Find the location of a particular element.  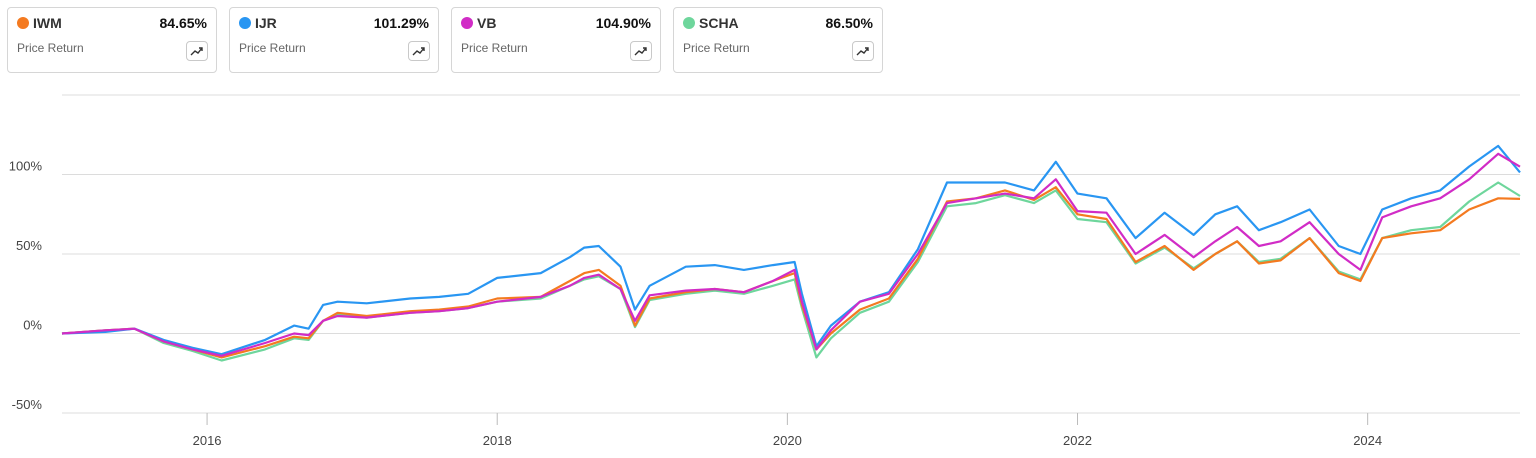

ticker-label: SCHA is located at coordinates (719, 23).